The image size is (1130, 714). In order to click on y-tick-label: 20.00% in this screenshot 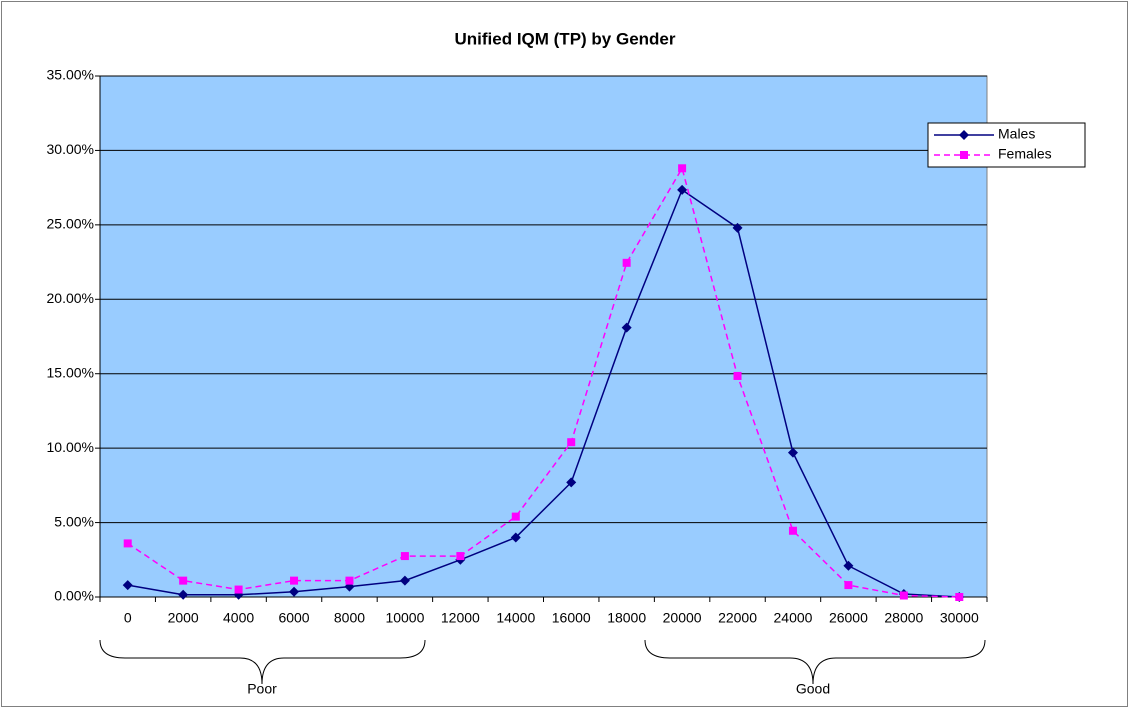, I will do `click(70, 298)`.